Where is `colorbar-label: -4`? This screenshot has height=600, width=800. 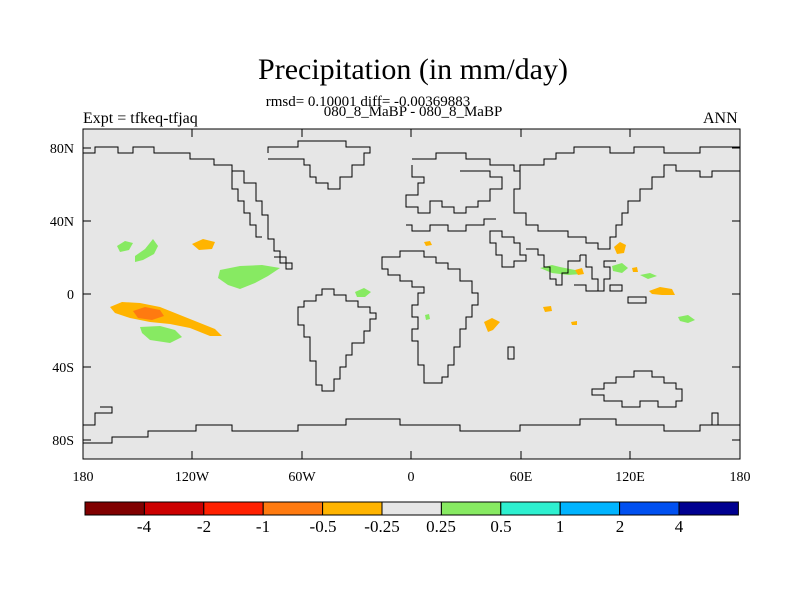
colorbar-label: -4 is located at coordinates (144, 526).